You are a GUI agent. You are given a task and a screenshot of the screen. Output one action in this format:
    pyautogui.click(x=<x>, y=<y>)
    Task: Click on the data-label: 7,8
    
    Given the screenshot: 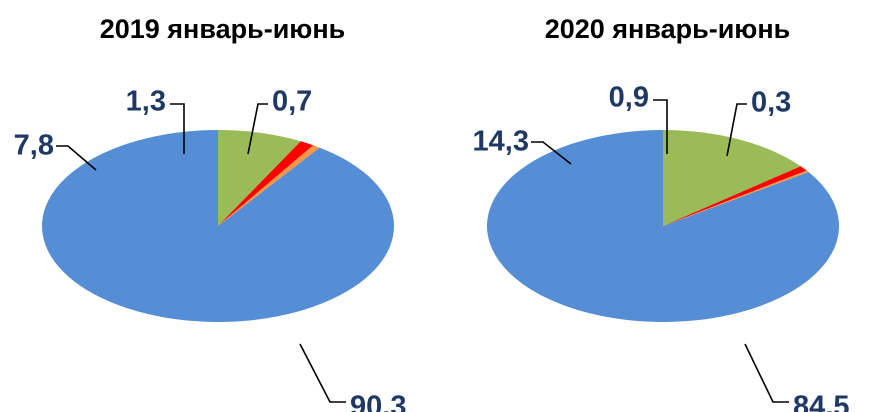 What is the action you would take?
    pyautogui.click(x=34, y=146)
    